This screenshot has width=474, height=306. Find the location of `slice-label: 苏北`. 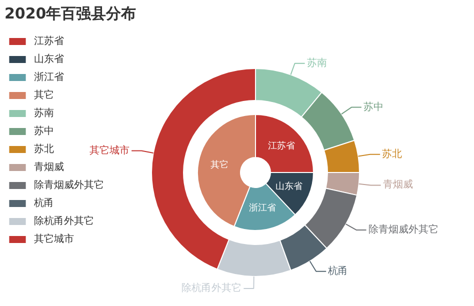

slice-label: 苏北 is located at coordinates (392, 154).